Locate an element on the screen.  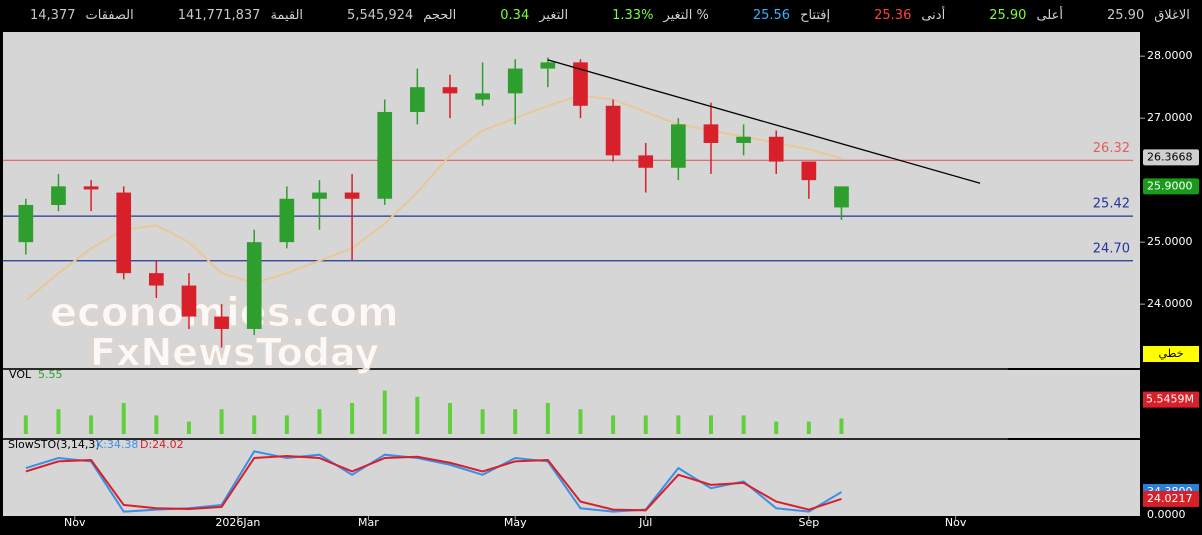
volume-tag is located at coordinates (1171, 399).